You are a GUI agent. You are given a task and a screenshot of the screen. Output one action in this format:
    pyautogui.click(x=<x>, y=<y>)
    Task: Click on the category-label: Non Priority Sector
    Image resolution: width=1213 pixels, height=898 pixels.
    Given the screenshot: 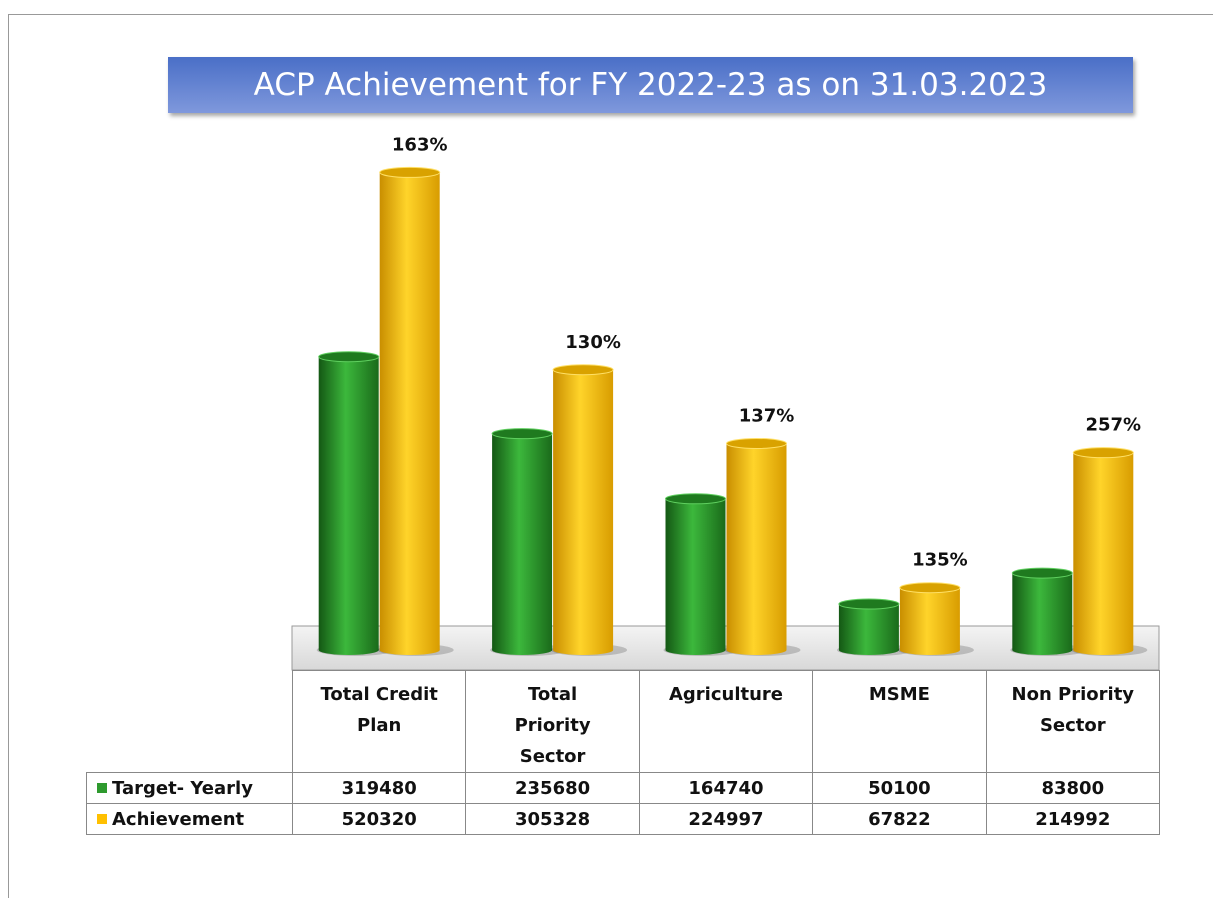 What is the action you would take?
    pyautogui.click(x=1072, y=721)
    